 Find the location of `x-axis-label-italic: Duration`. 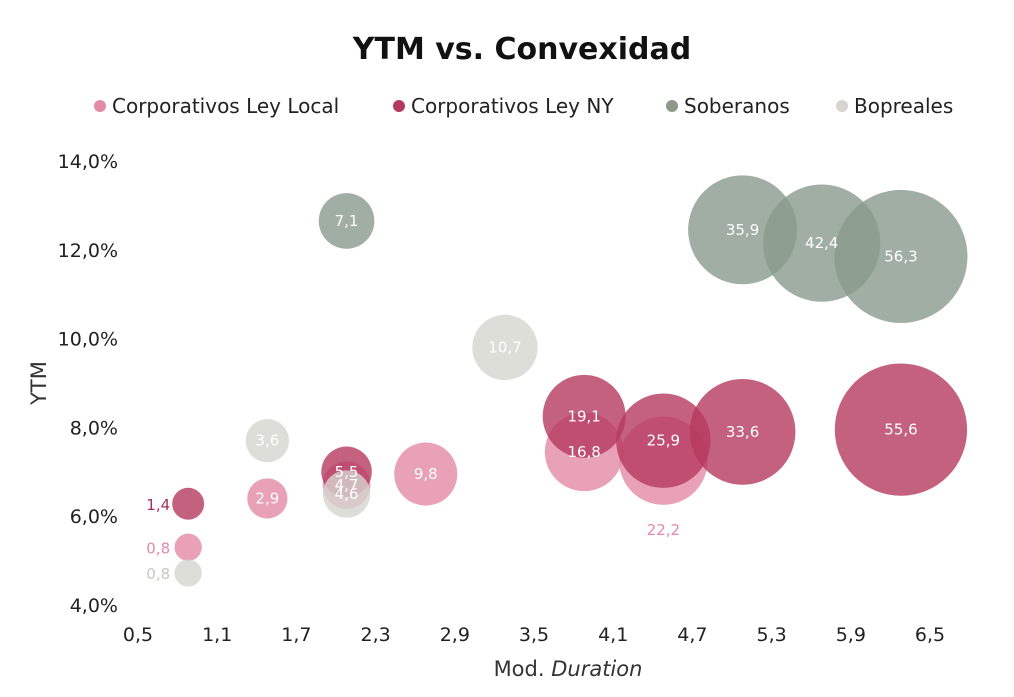

x-axis-label-italic: Duration is located at coordinates (596, 669).